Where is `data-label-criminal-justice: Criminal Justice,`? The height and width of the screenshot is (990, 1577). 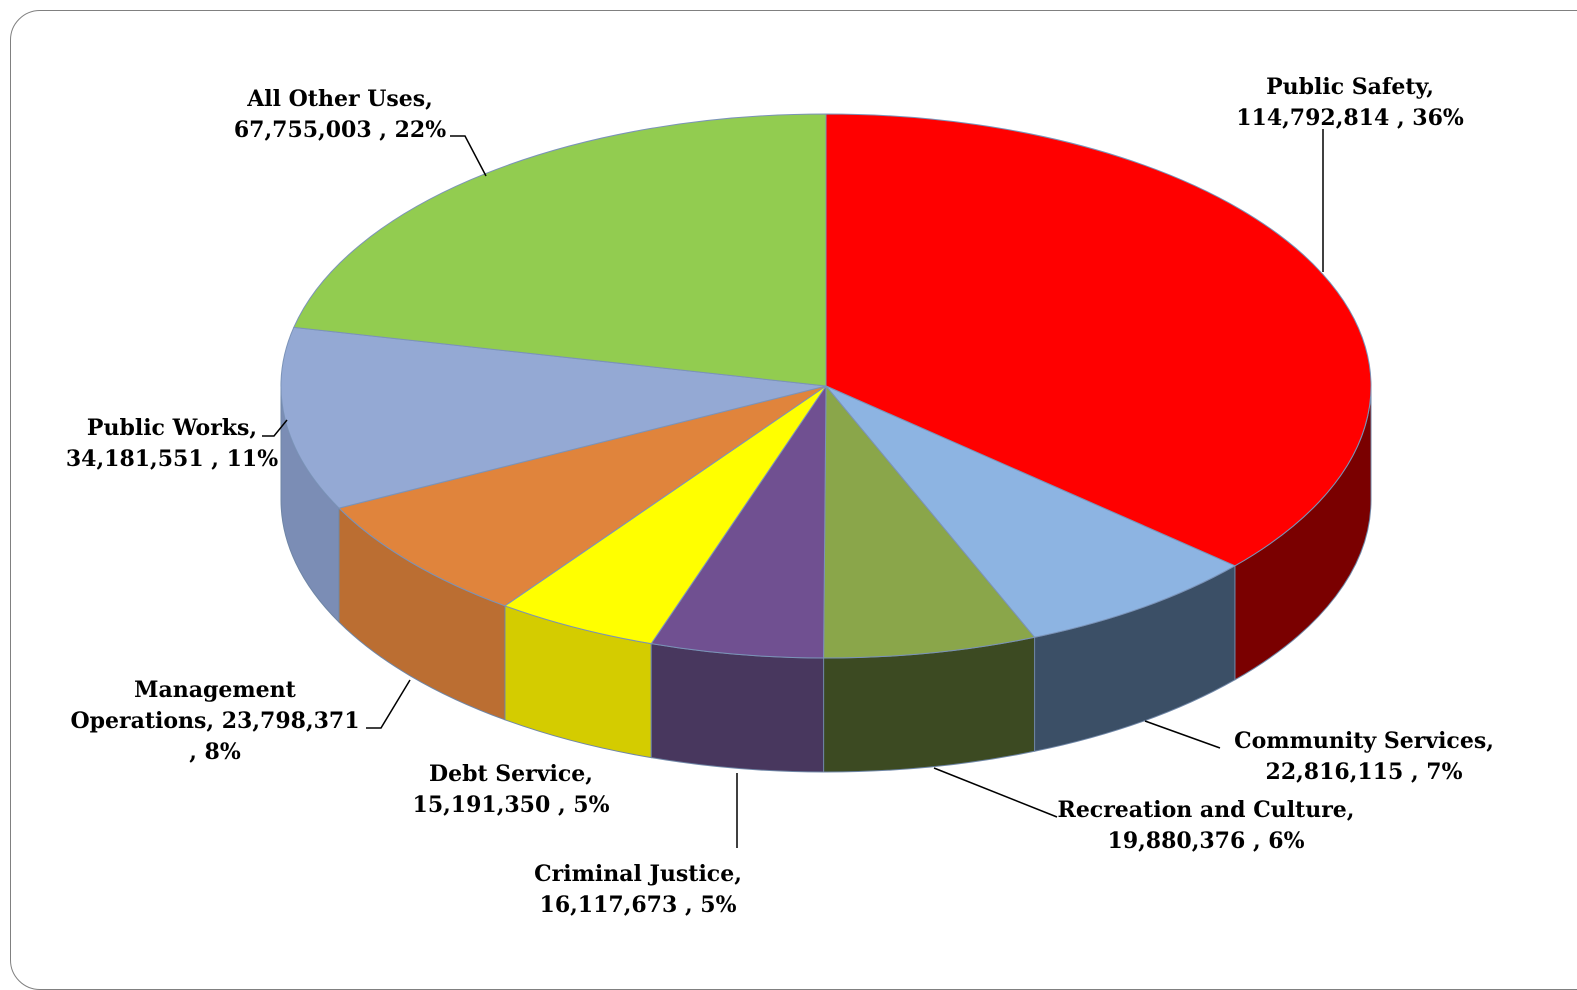
data-label-criminal-justice: Criminal Justice, is located at coordinates (638, 874).